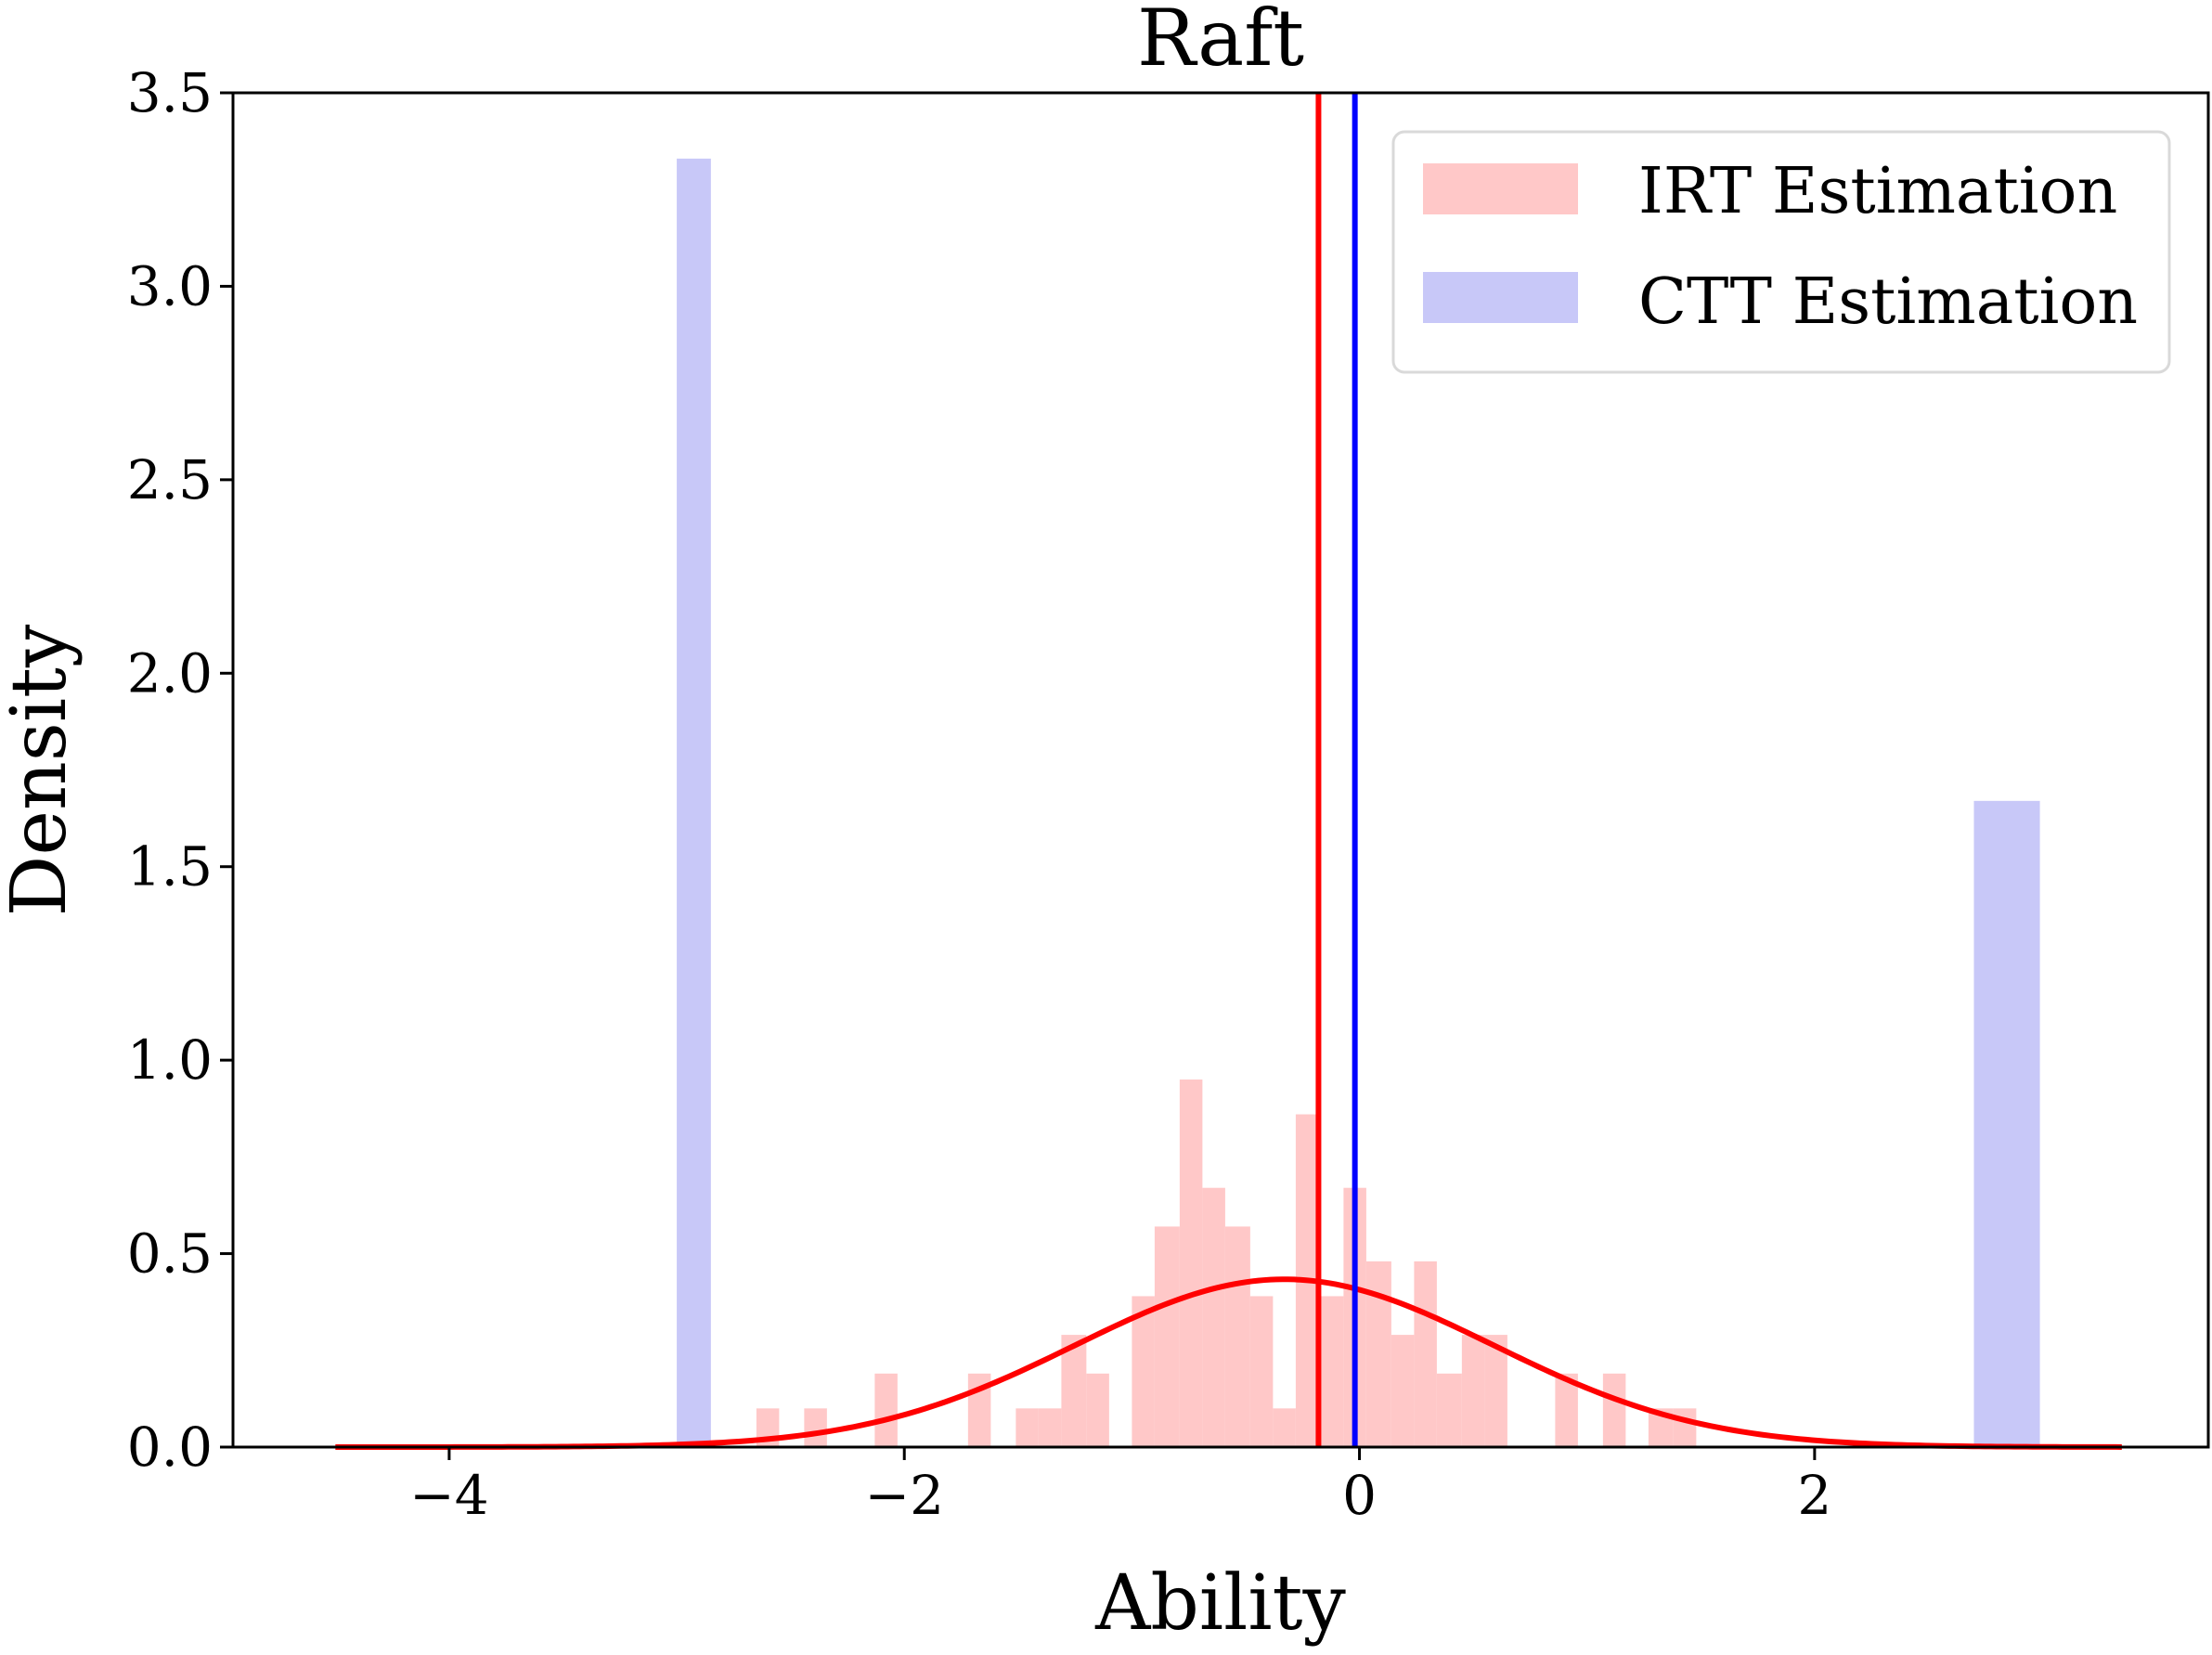 This screenshot has height=1655, width=2212. I want to click on y-tick-label: 3.5, so click(170, 92).